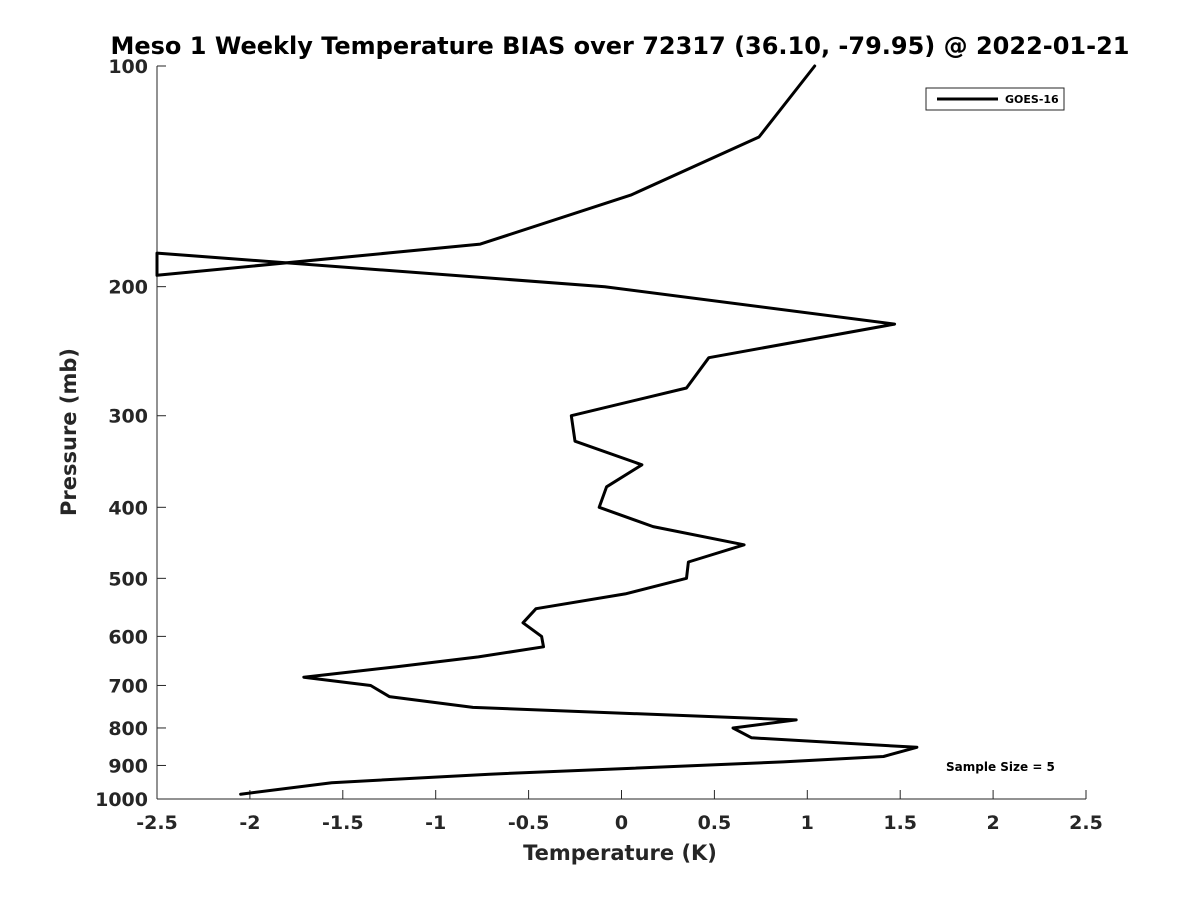 Image resolution: width=1200 pixels, height=900 pixels. I want to click on y-tick-label: 600, so click(128, 637).